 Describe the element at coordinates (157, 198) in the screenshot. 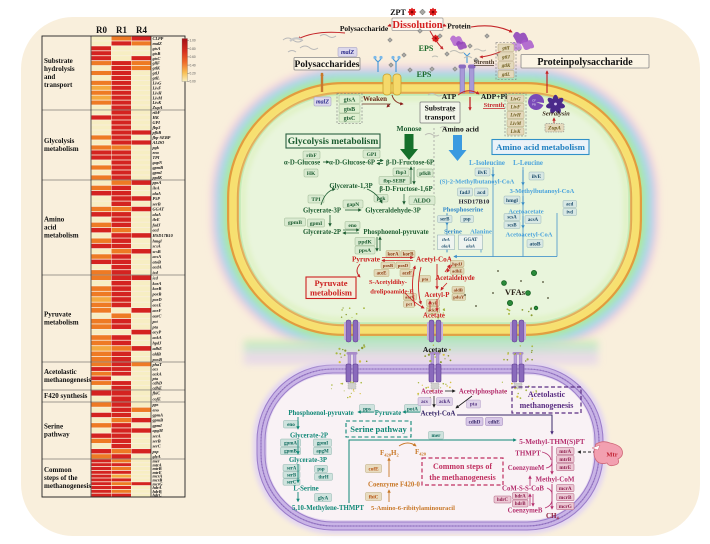

I see `svg-text: P5P` at that location.